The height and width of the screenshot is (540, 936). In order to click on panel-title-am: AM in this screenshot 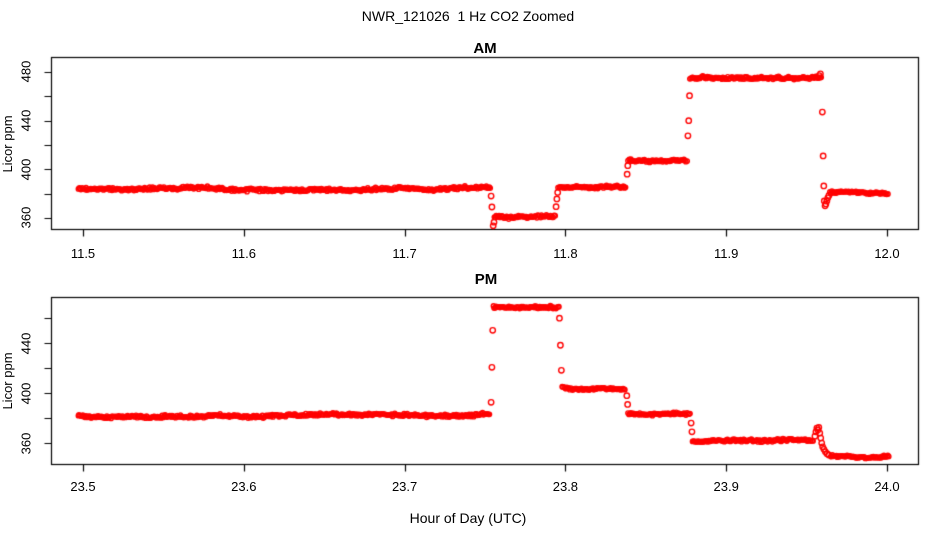, I will do `click(485, 48)`.